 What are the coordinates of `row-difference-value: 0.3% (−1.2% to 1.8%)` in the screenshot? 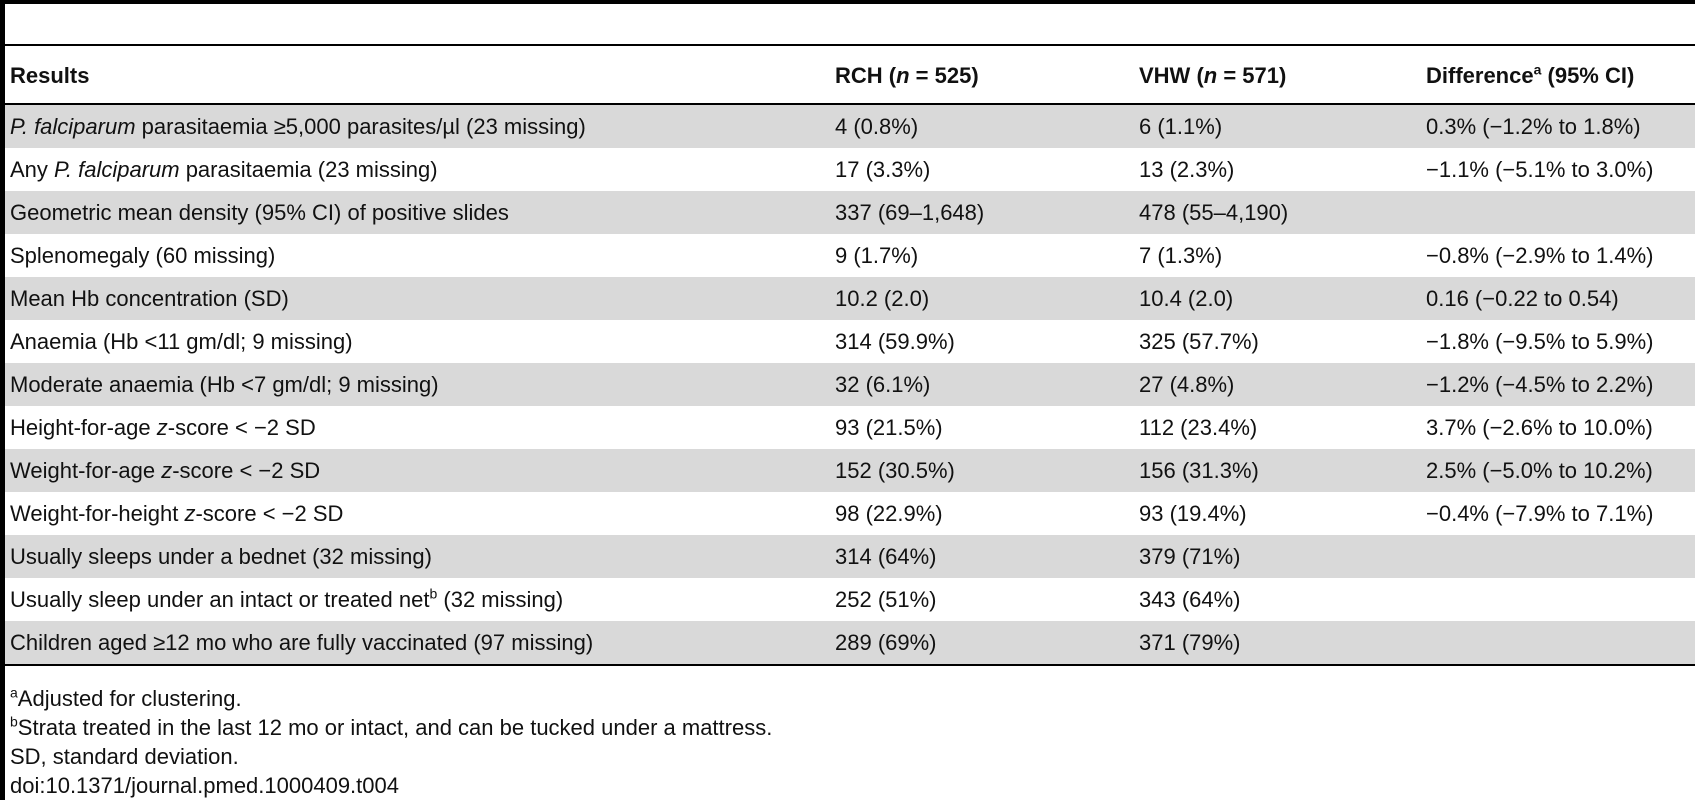 It's located at (1533, 126).